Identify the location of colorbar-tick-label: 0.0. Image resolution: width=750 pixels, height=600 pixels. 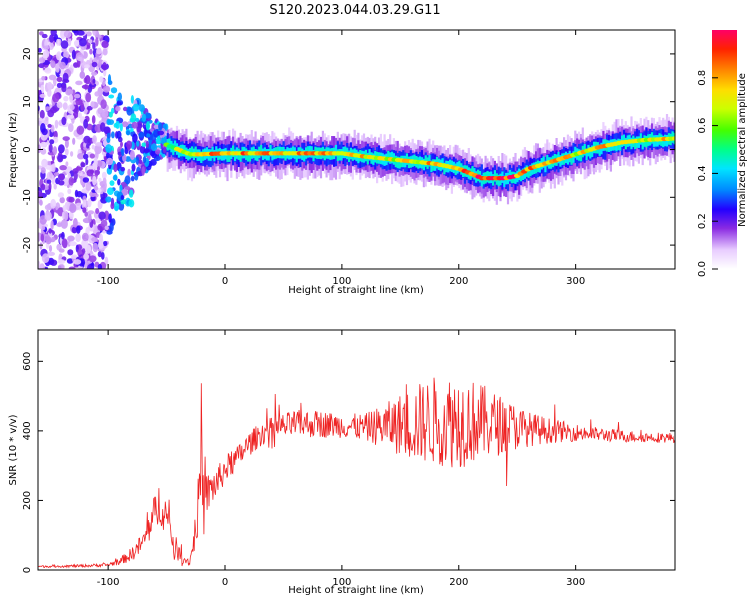
(702, 269).